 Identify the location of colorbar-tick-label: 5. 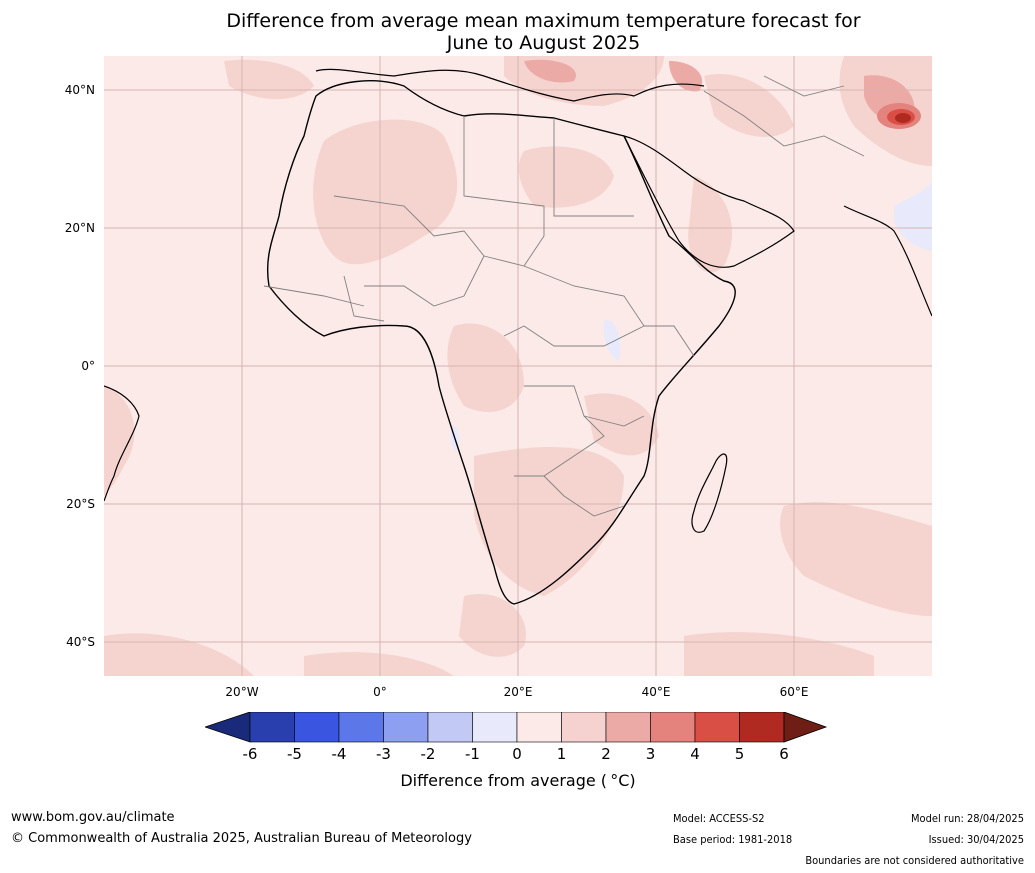
(739, 754).